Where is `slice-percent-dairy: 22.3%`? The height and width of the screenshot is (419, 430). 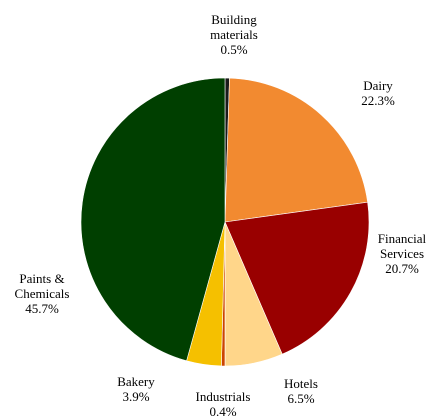
slice-percent-dairy: 22.3% is located at coordinates (378, 100).